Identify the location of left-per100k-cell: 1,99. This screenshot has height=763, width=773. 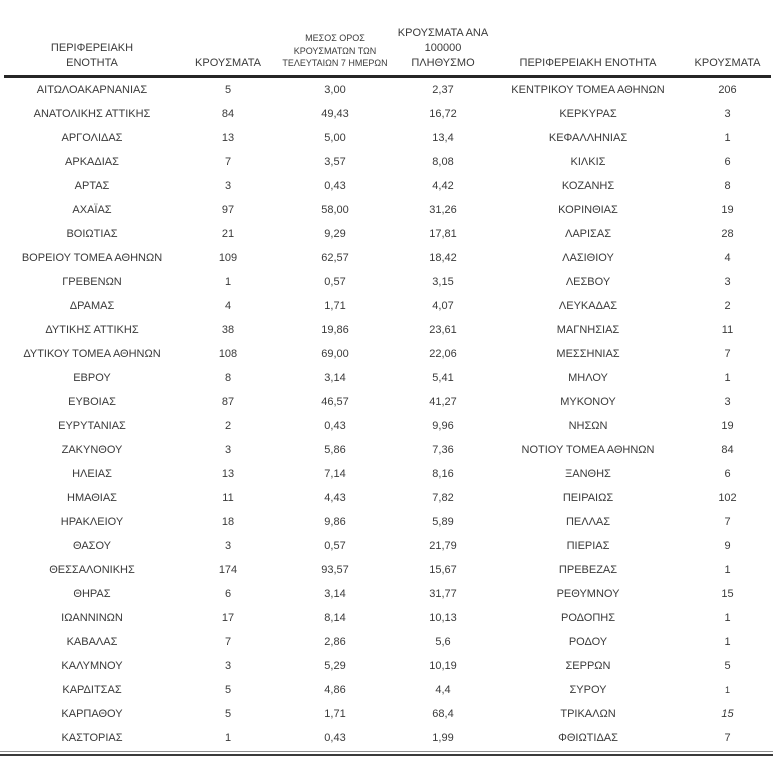
(443, 737).